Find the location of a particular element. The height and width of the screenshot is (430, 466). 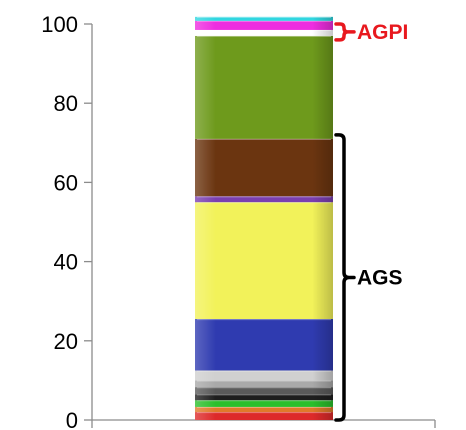

annotation-label-agpi: AGPI is located at coordinates (382, 32).